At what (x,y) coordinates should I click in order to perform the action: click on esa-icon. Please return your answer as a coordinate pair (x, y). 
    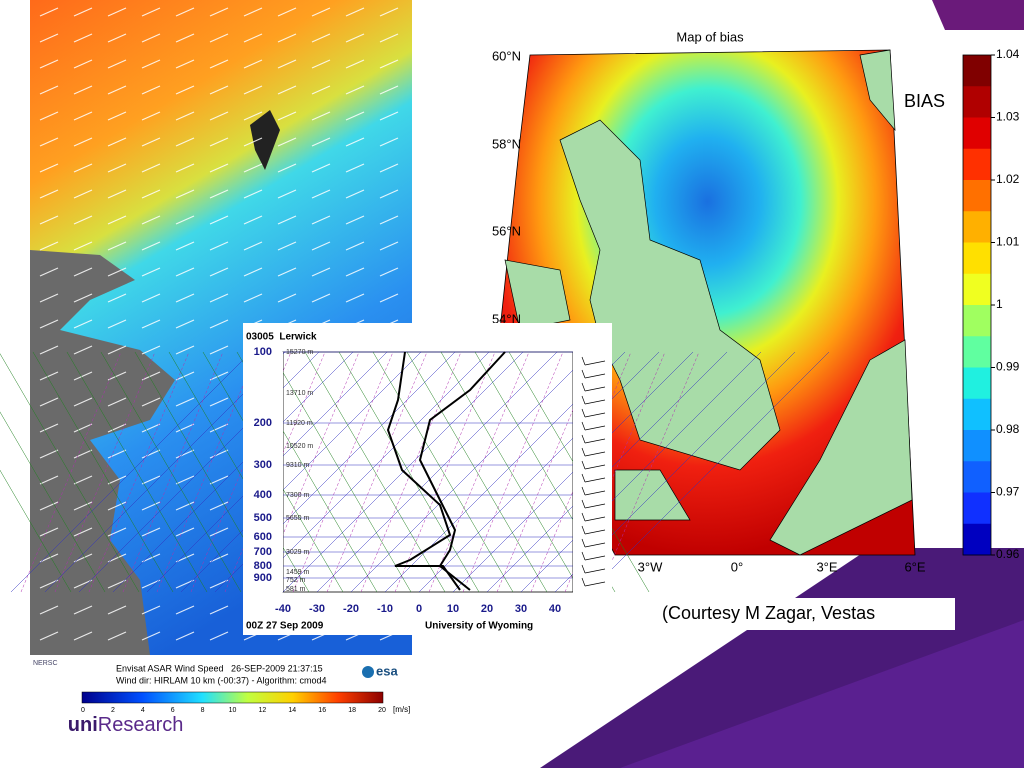
    Looking at the image, I should click on (368, 672).